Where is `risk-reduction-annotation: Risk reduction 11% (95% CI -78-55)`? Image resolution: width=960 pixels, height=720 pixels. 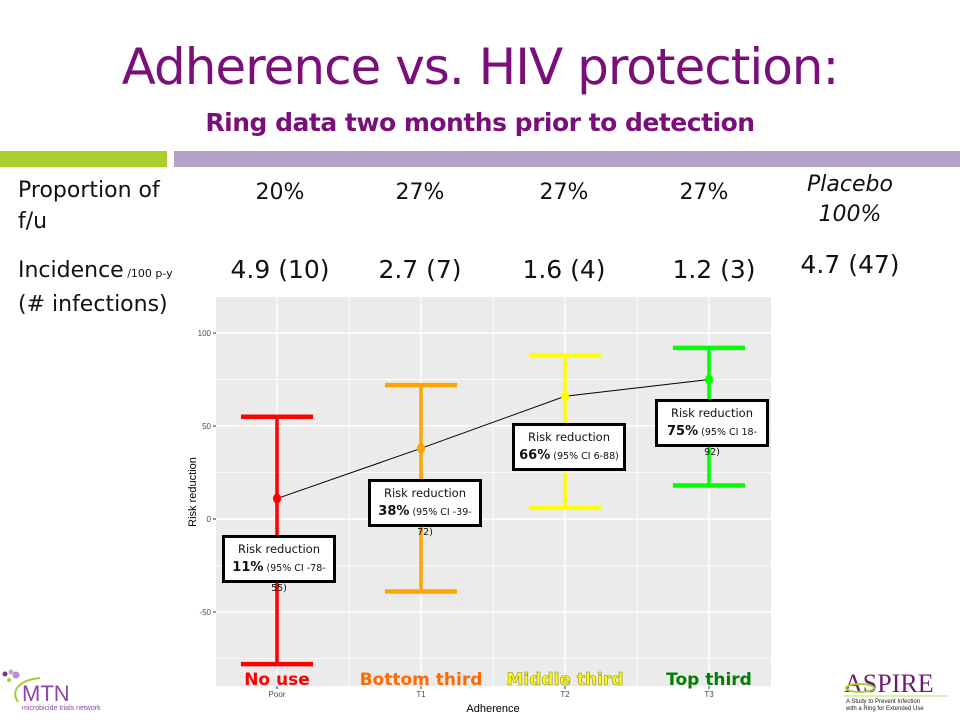 risk-reduction-annotation: Risk reduction 11% (95% CI -78-55) is located at coordinates (279, 564).